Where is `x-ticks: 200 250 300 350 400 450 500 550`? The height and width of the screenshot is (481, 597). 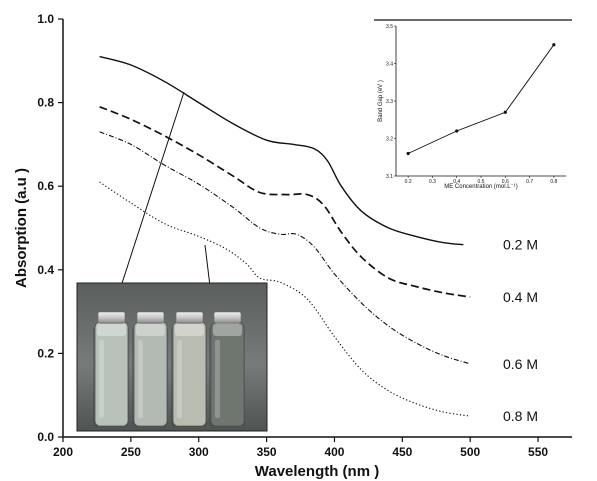 x-ticks: 200 250 300 350 400 450 500 550 is located at coordinates (300, 448).